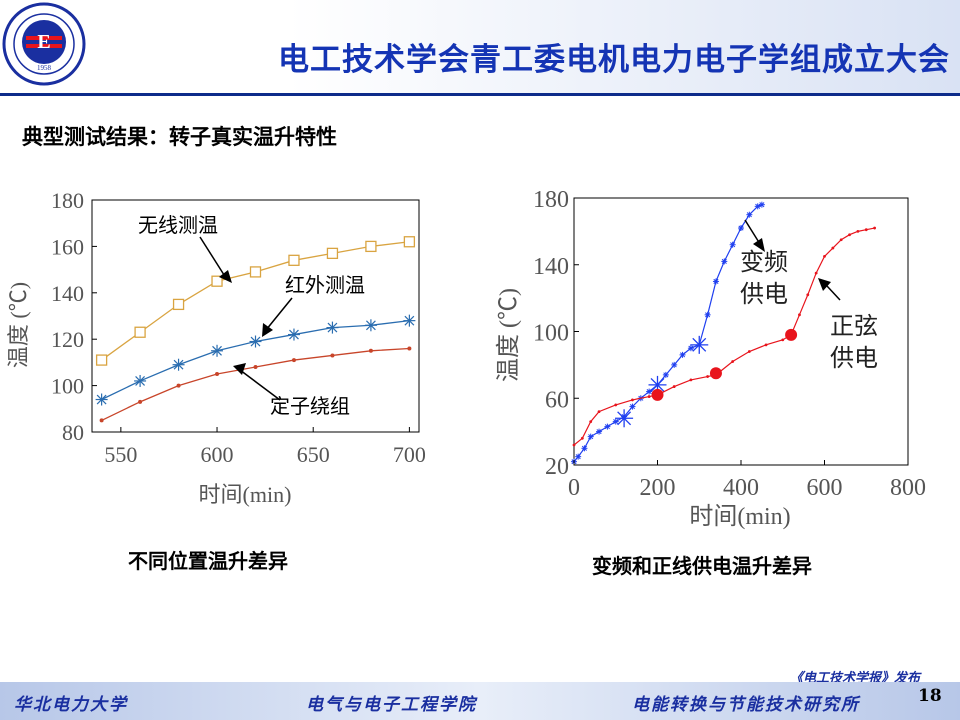  What do you see at coordinates (854, 358) in the screenshot?
I see `label-line: 供电` at bounding box center [854, 358].